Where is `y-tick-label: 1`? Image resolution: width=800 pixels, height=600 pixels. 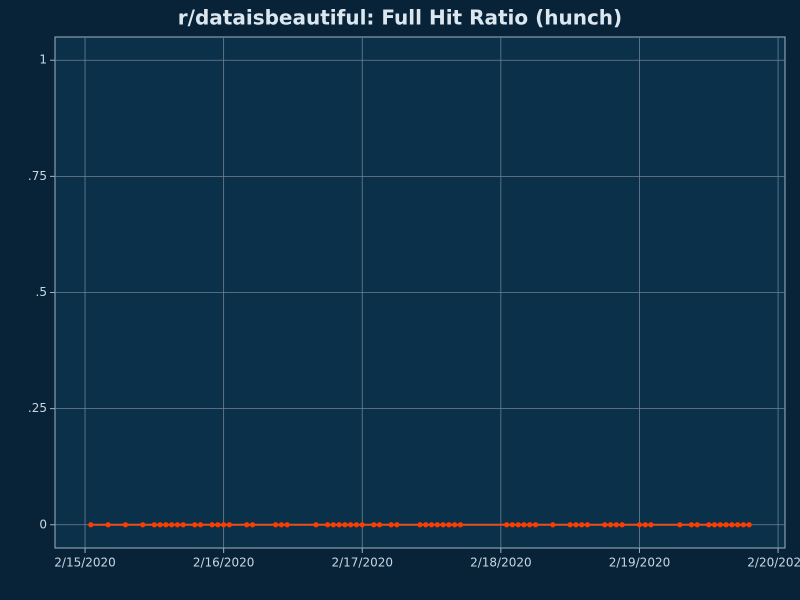
y-tick-label: 1 is located at coordinates (43, 60).